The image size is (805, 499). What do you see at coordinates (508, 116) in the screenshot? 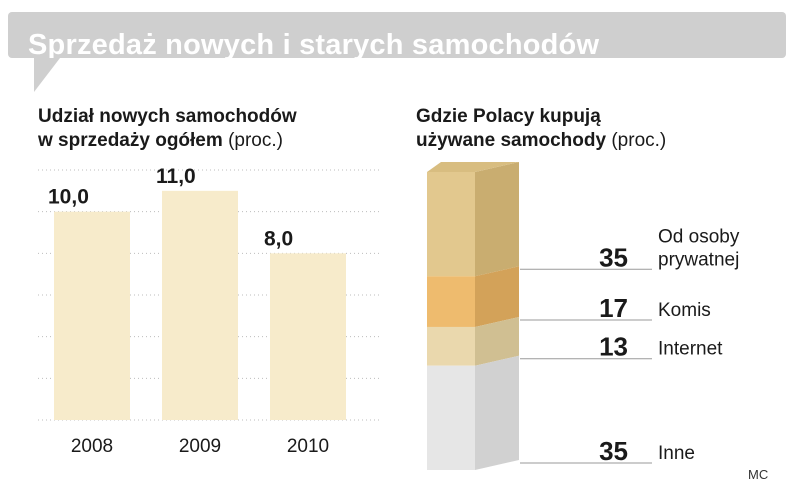
I see `right-subtitle-line1: Gdzie Polacy kupują` at bounding box center [508, 116].